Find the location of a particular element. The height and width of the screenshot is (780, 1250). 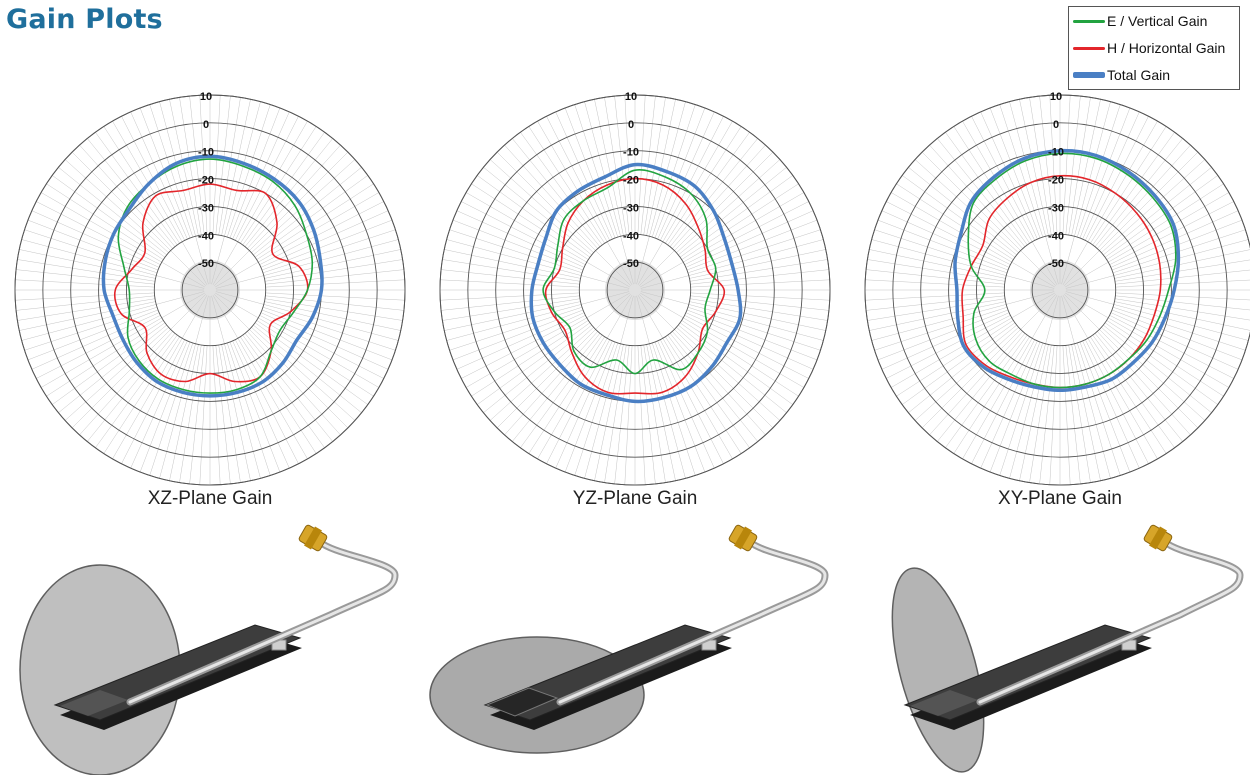

r-tick-label: -20 is located at coordinates (631, 181).